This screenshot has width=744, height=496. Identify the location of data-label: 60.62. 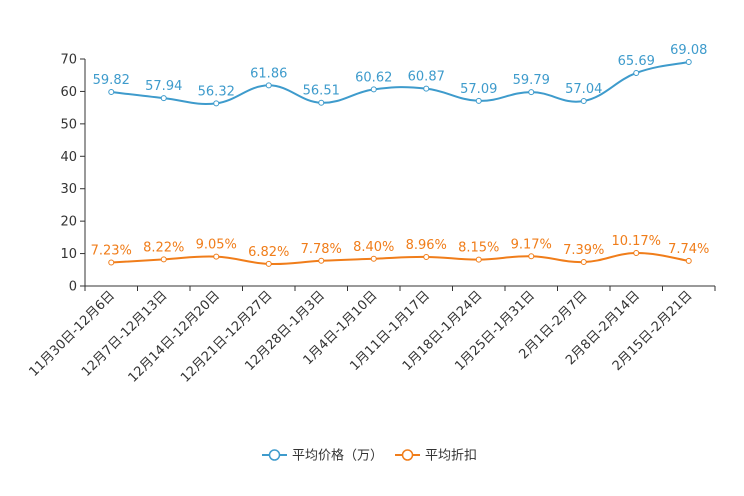
(373, 77).